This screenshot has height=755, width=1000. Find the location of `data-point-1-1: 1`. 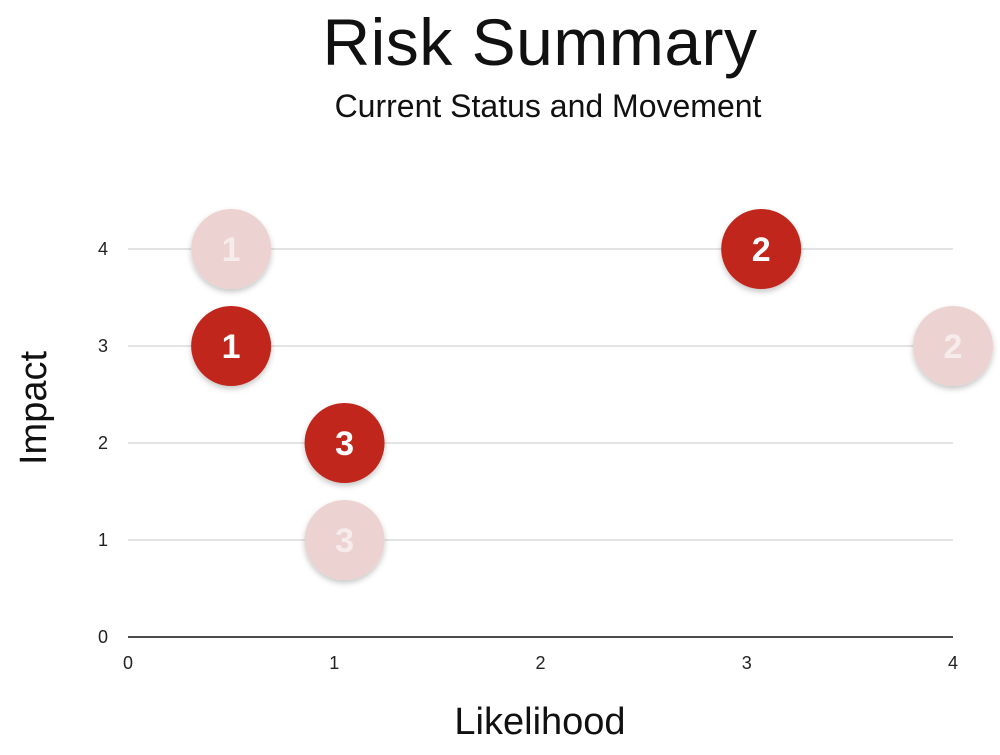

data-point-1-1: 1 is located at coordinates (231, 346).